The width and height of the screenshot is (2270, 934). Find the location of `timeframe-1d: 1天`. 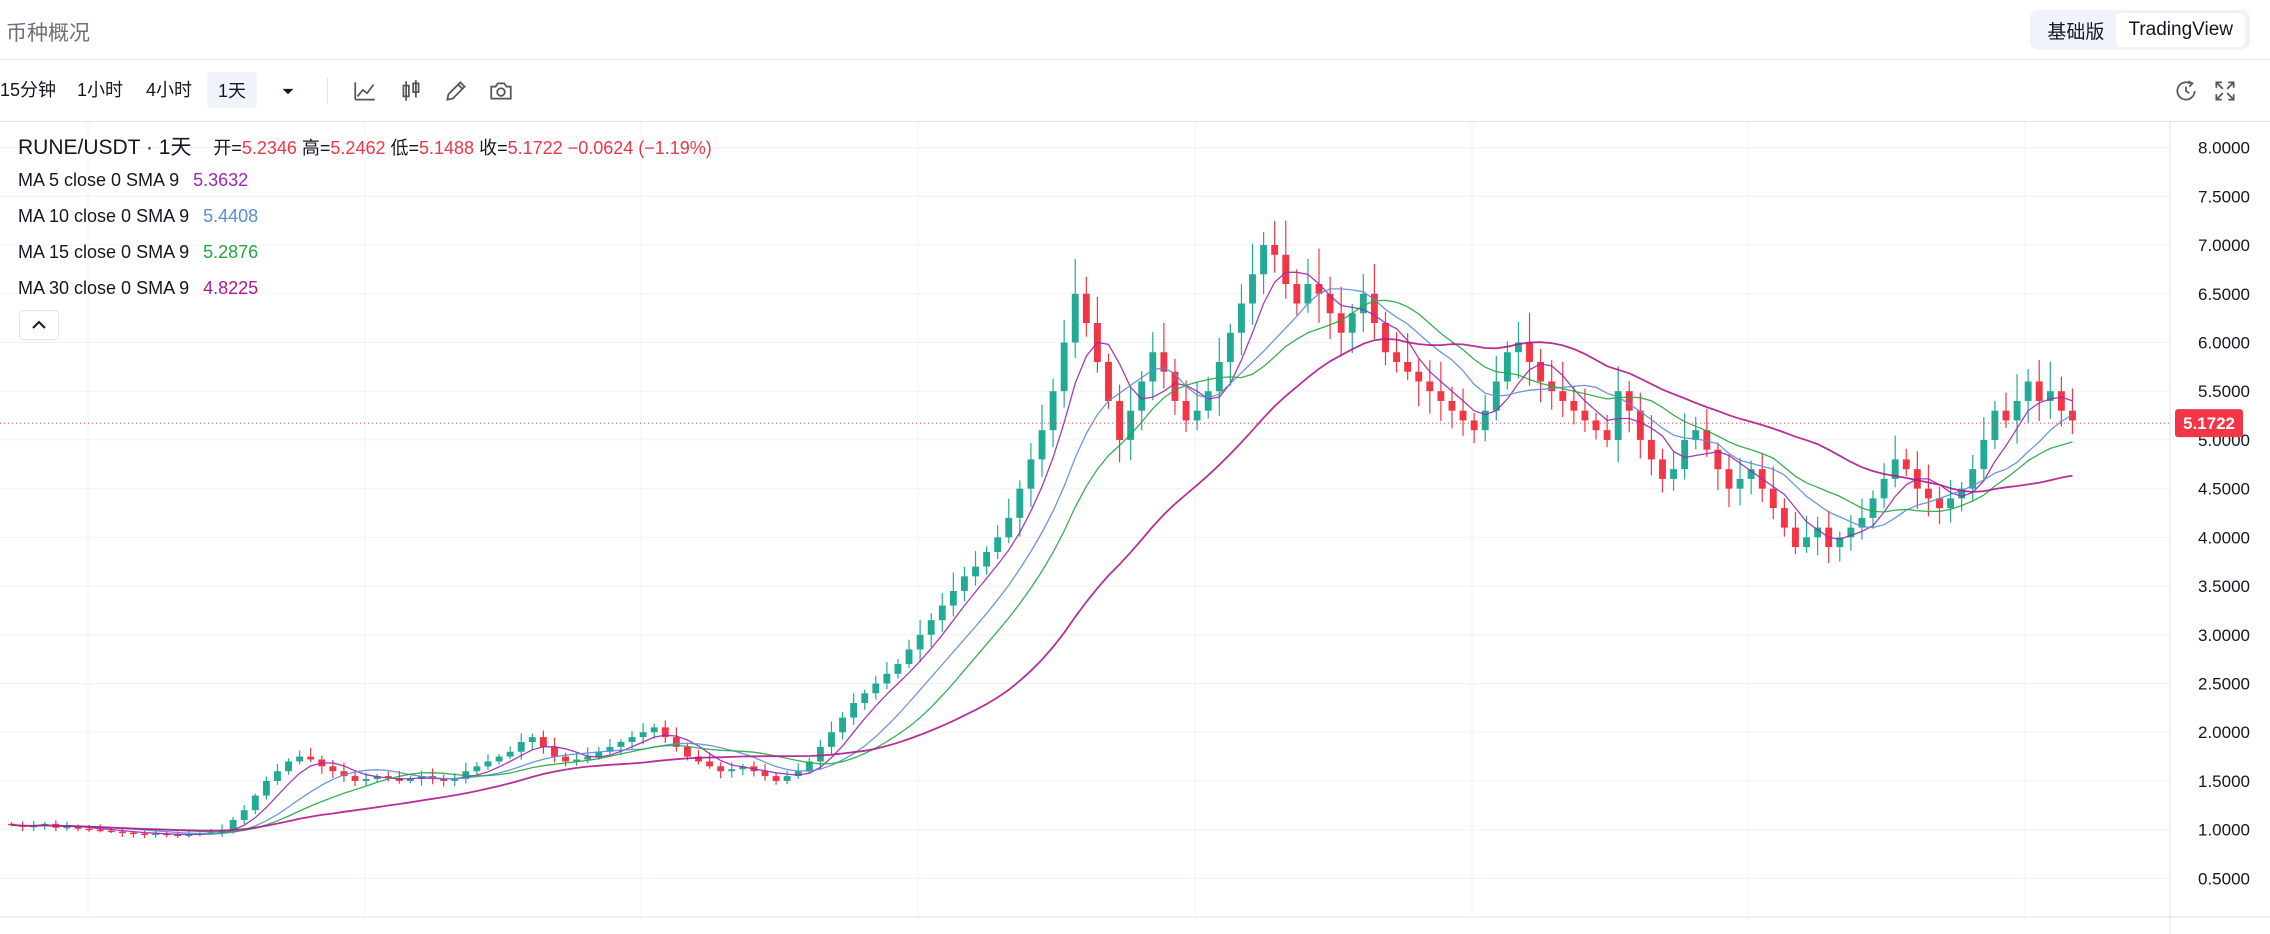

timeframe-1d: 1天 is located at coordinates (232, 90).